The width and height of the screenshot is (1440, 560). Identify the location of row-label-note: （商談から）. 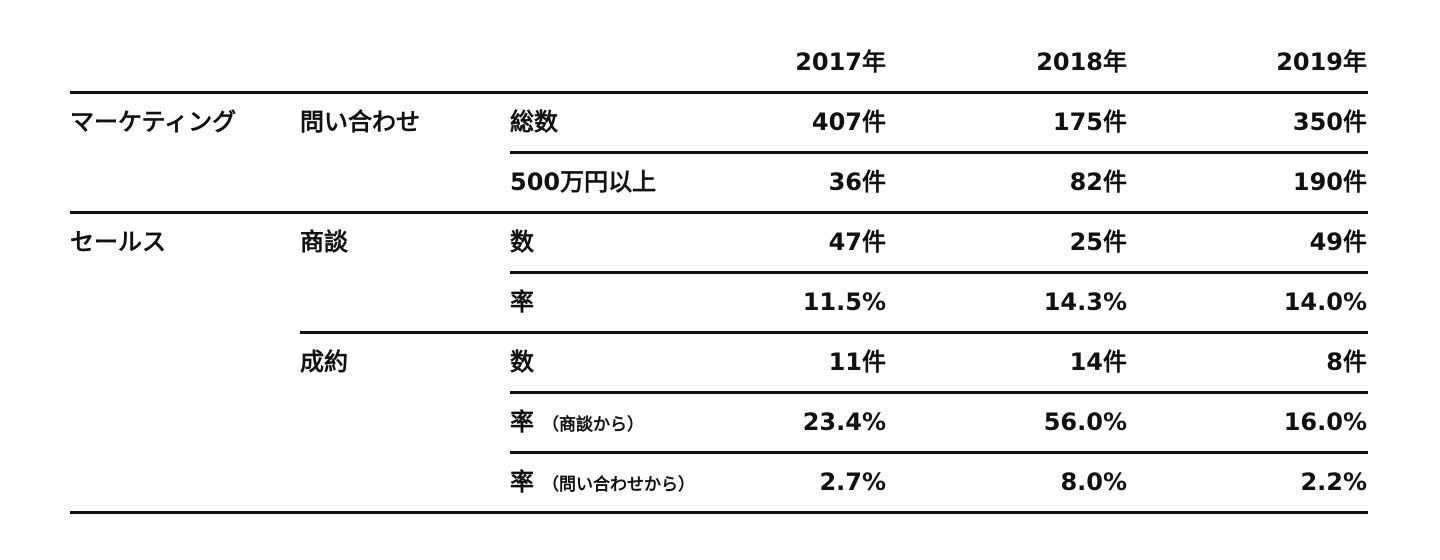
(593, 425).